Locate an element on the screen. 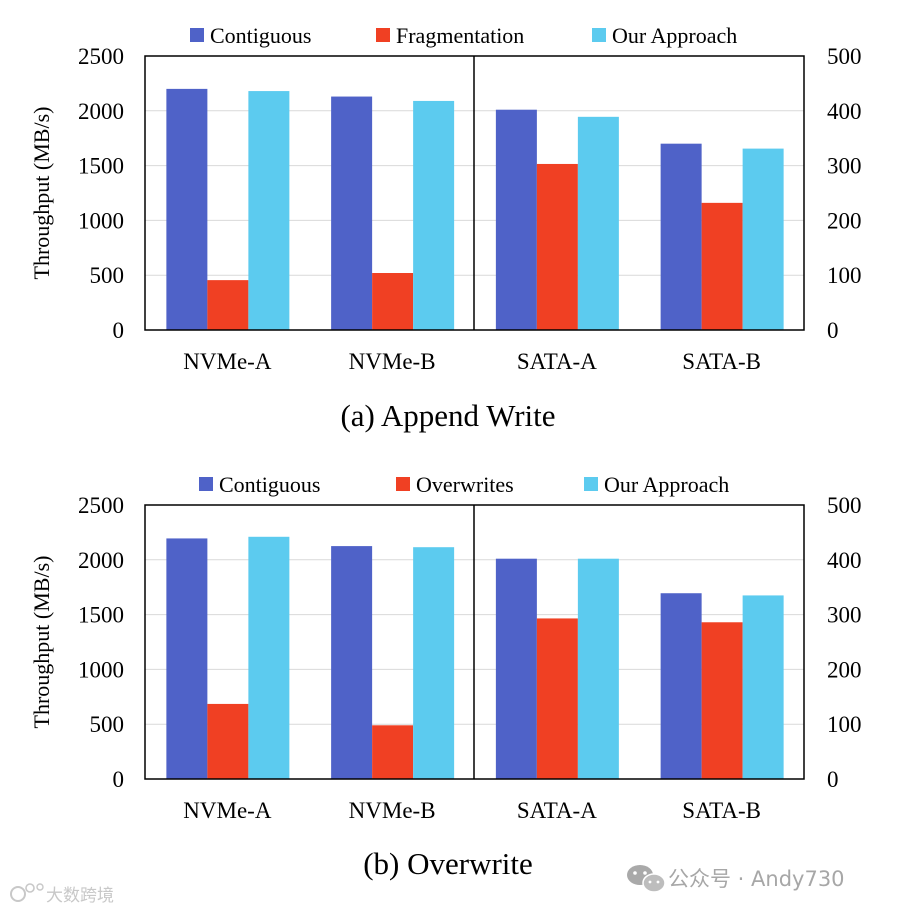 The image size is (900, 914). bar-fragmentation-sata-a is located at coordinates (557, 246).